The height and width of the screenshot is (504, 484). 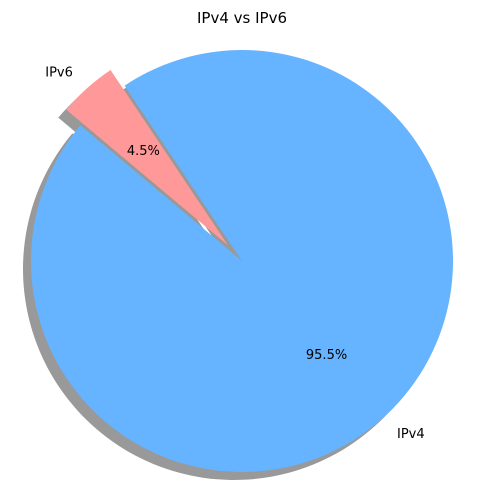 I want to click on pie-label-ipv6: IPv6, so click(x=59, y=73).